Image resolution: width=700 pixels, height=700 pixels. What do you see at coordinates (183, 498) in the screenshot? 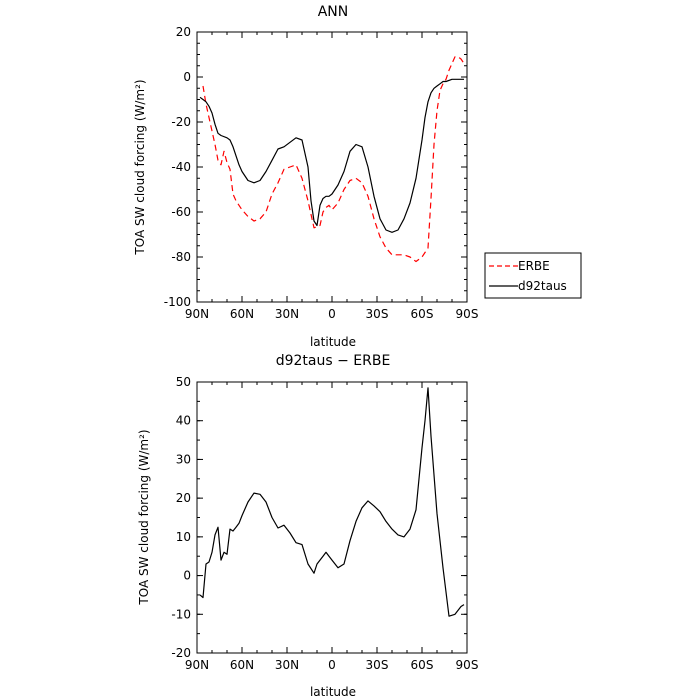
I see `bot-y-tick-label: 20` at bounding box center [183, 498].